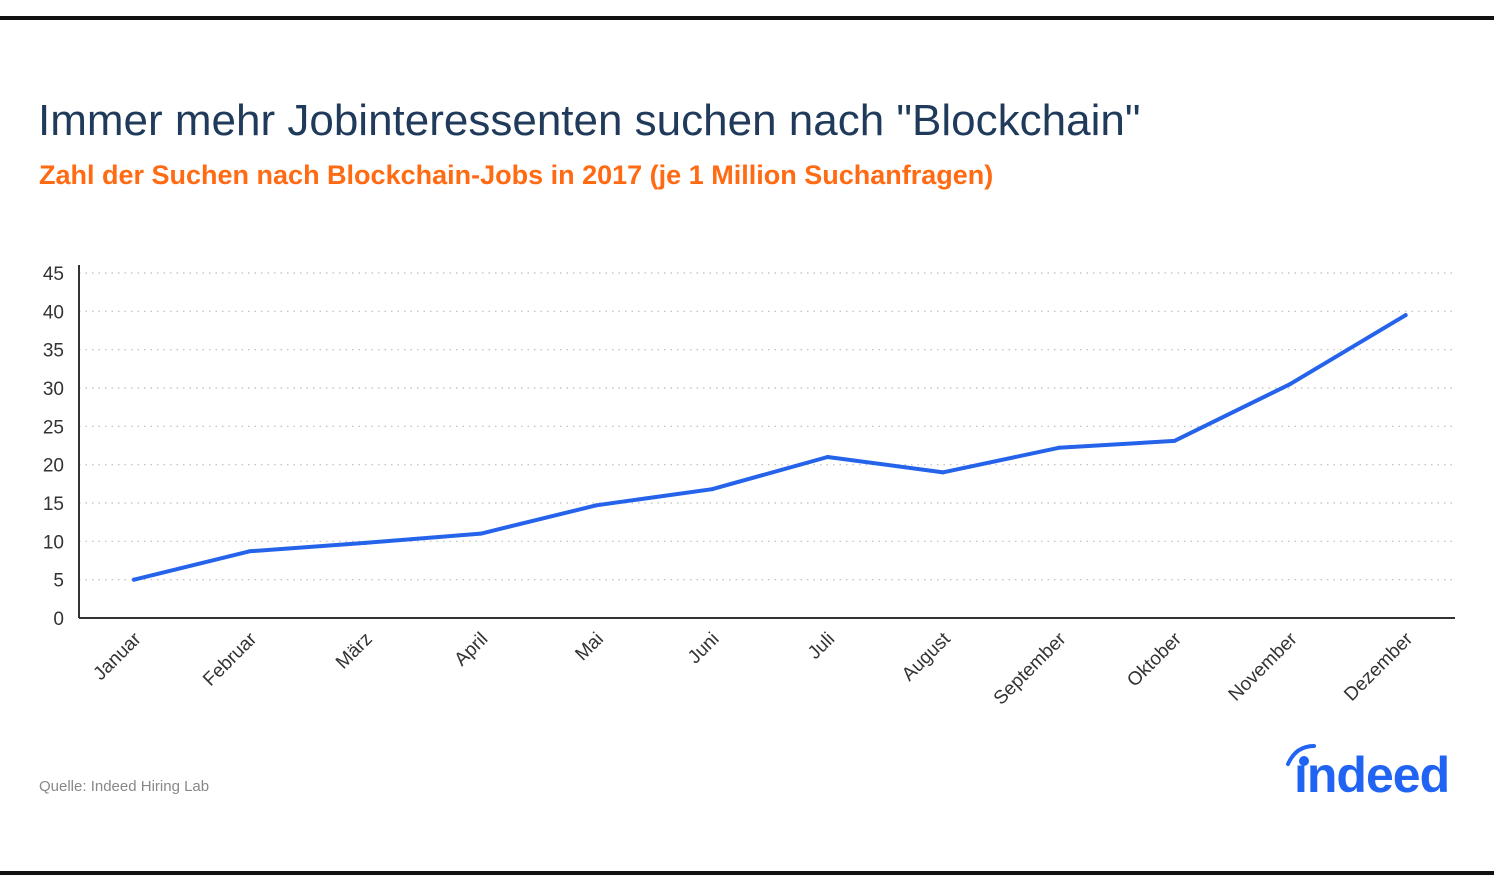 This screenshot has width=1494, height=893. What do you see at coordinates (926, 656) in the screenshot?
I see `x-tick-label: August` at bounding box center [926, 656].